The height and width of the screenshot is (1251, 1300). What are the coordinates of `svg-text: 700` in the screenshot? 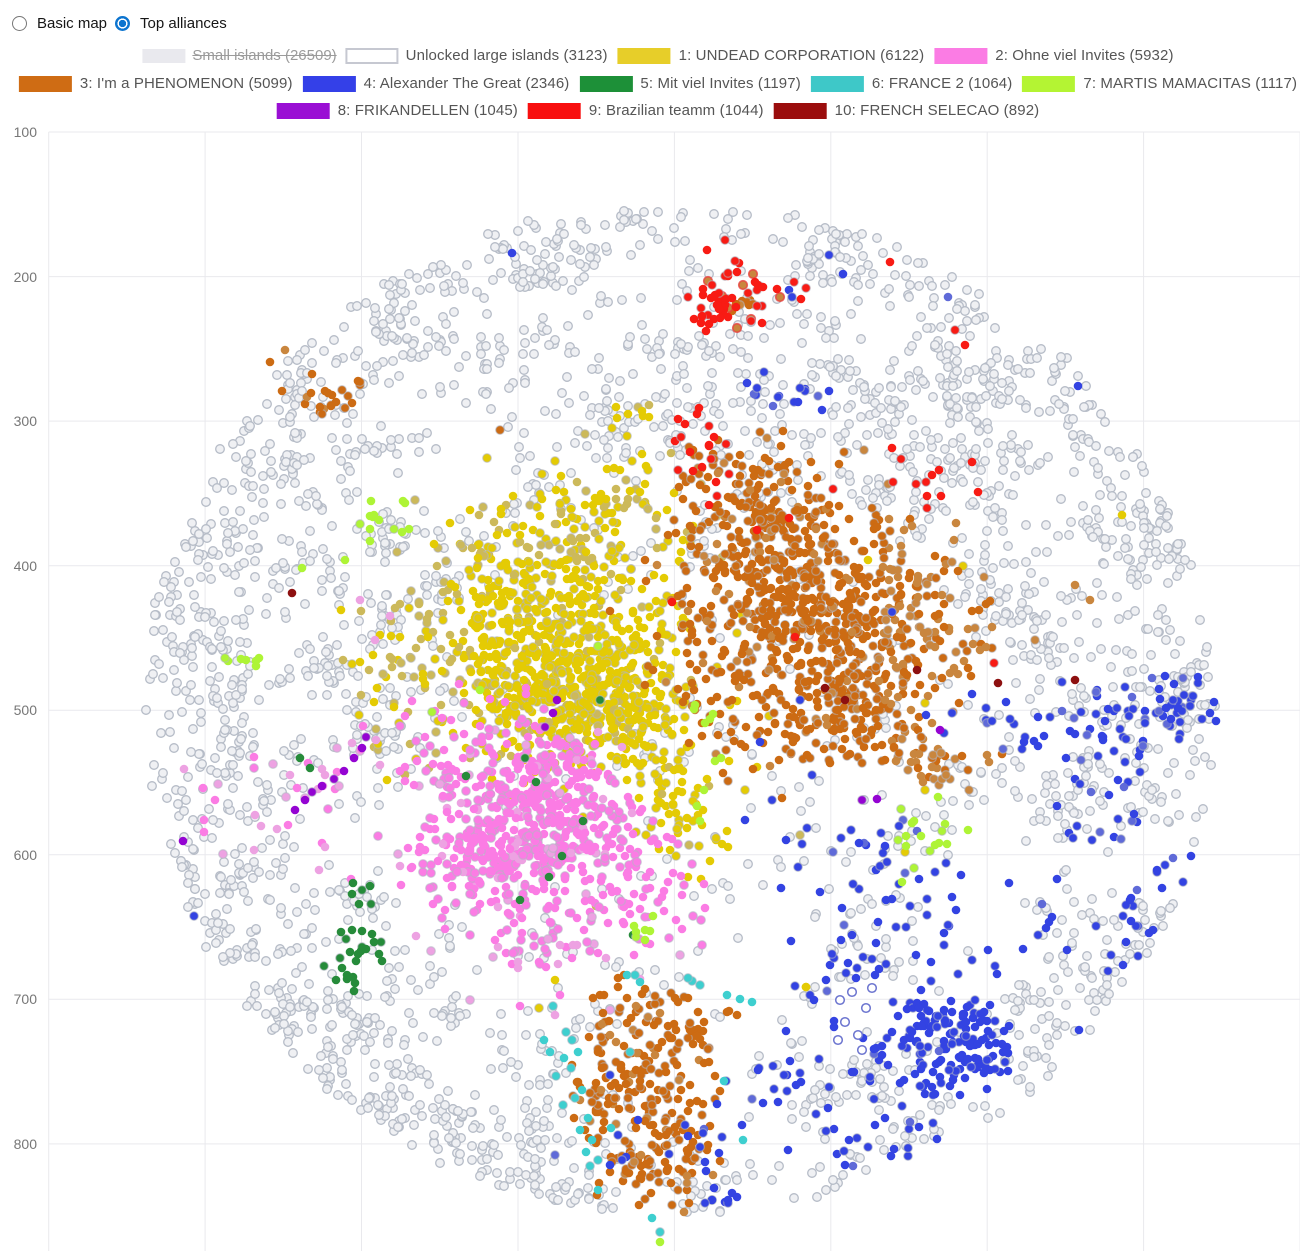 It's located at (26, 999).